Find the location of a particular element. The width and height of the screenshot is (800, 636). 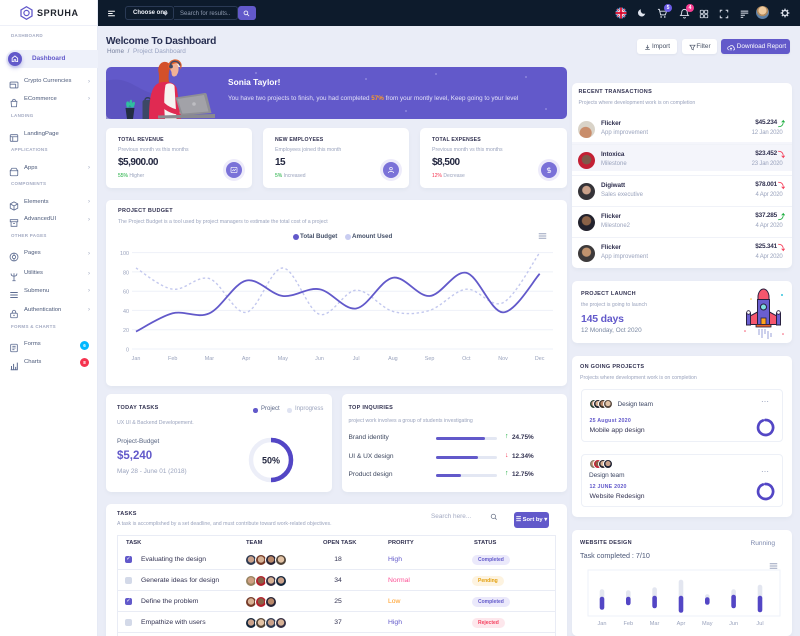

svg-text: Nov is located at coordinates (503, 359).